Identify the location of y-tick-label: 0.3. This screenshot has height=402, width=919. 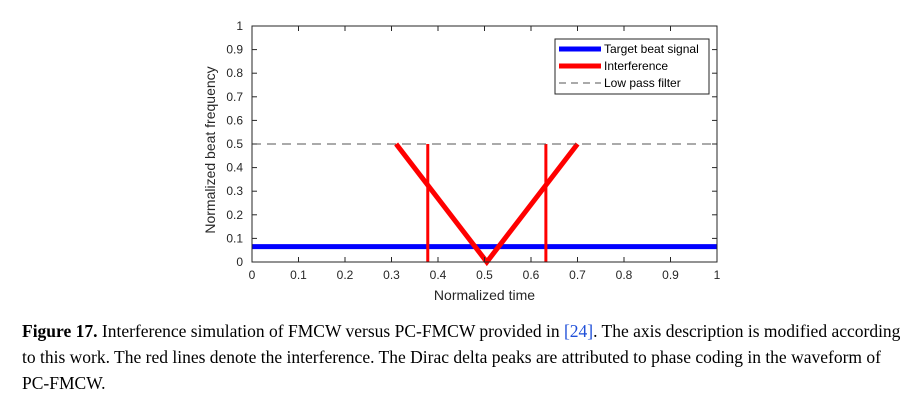
(234, 191).